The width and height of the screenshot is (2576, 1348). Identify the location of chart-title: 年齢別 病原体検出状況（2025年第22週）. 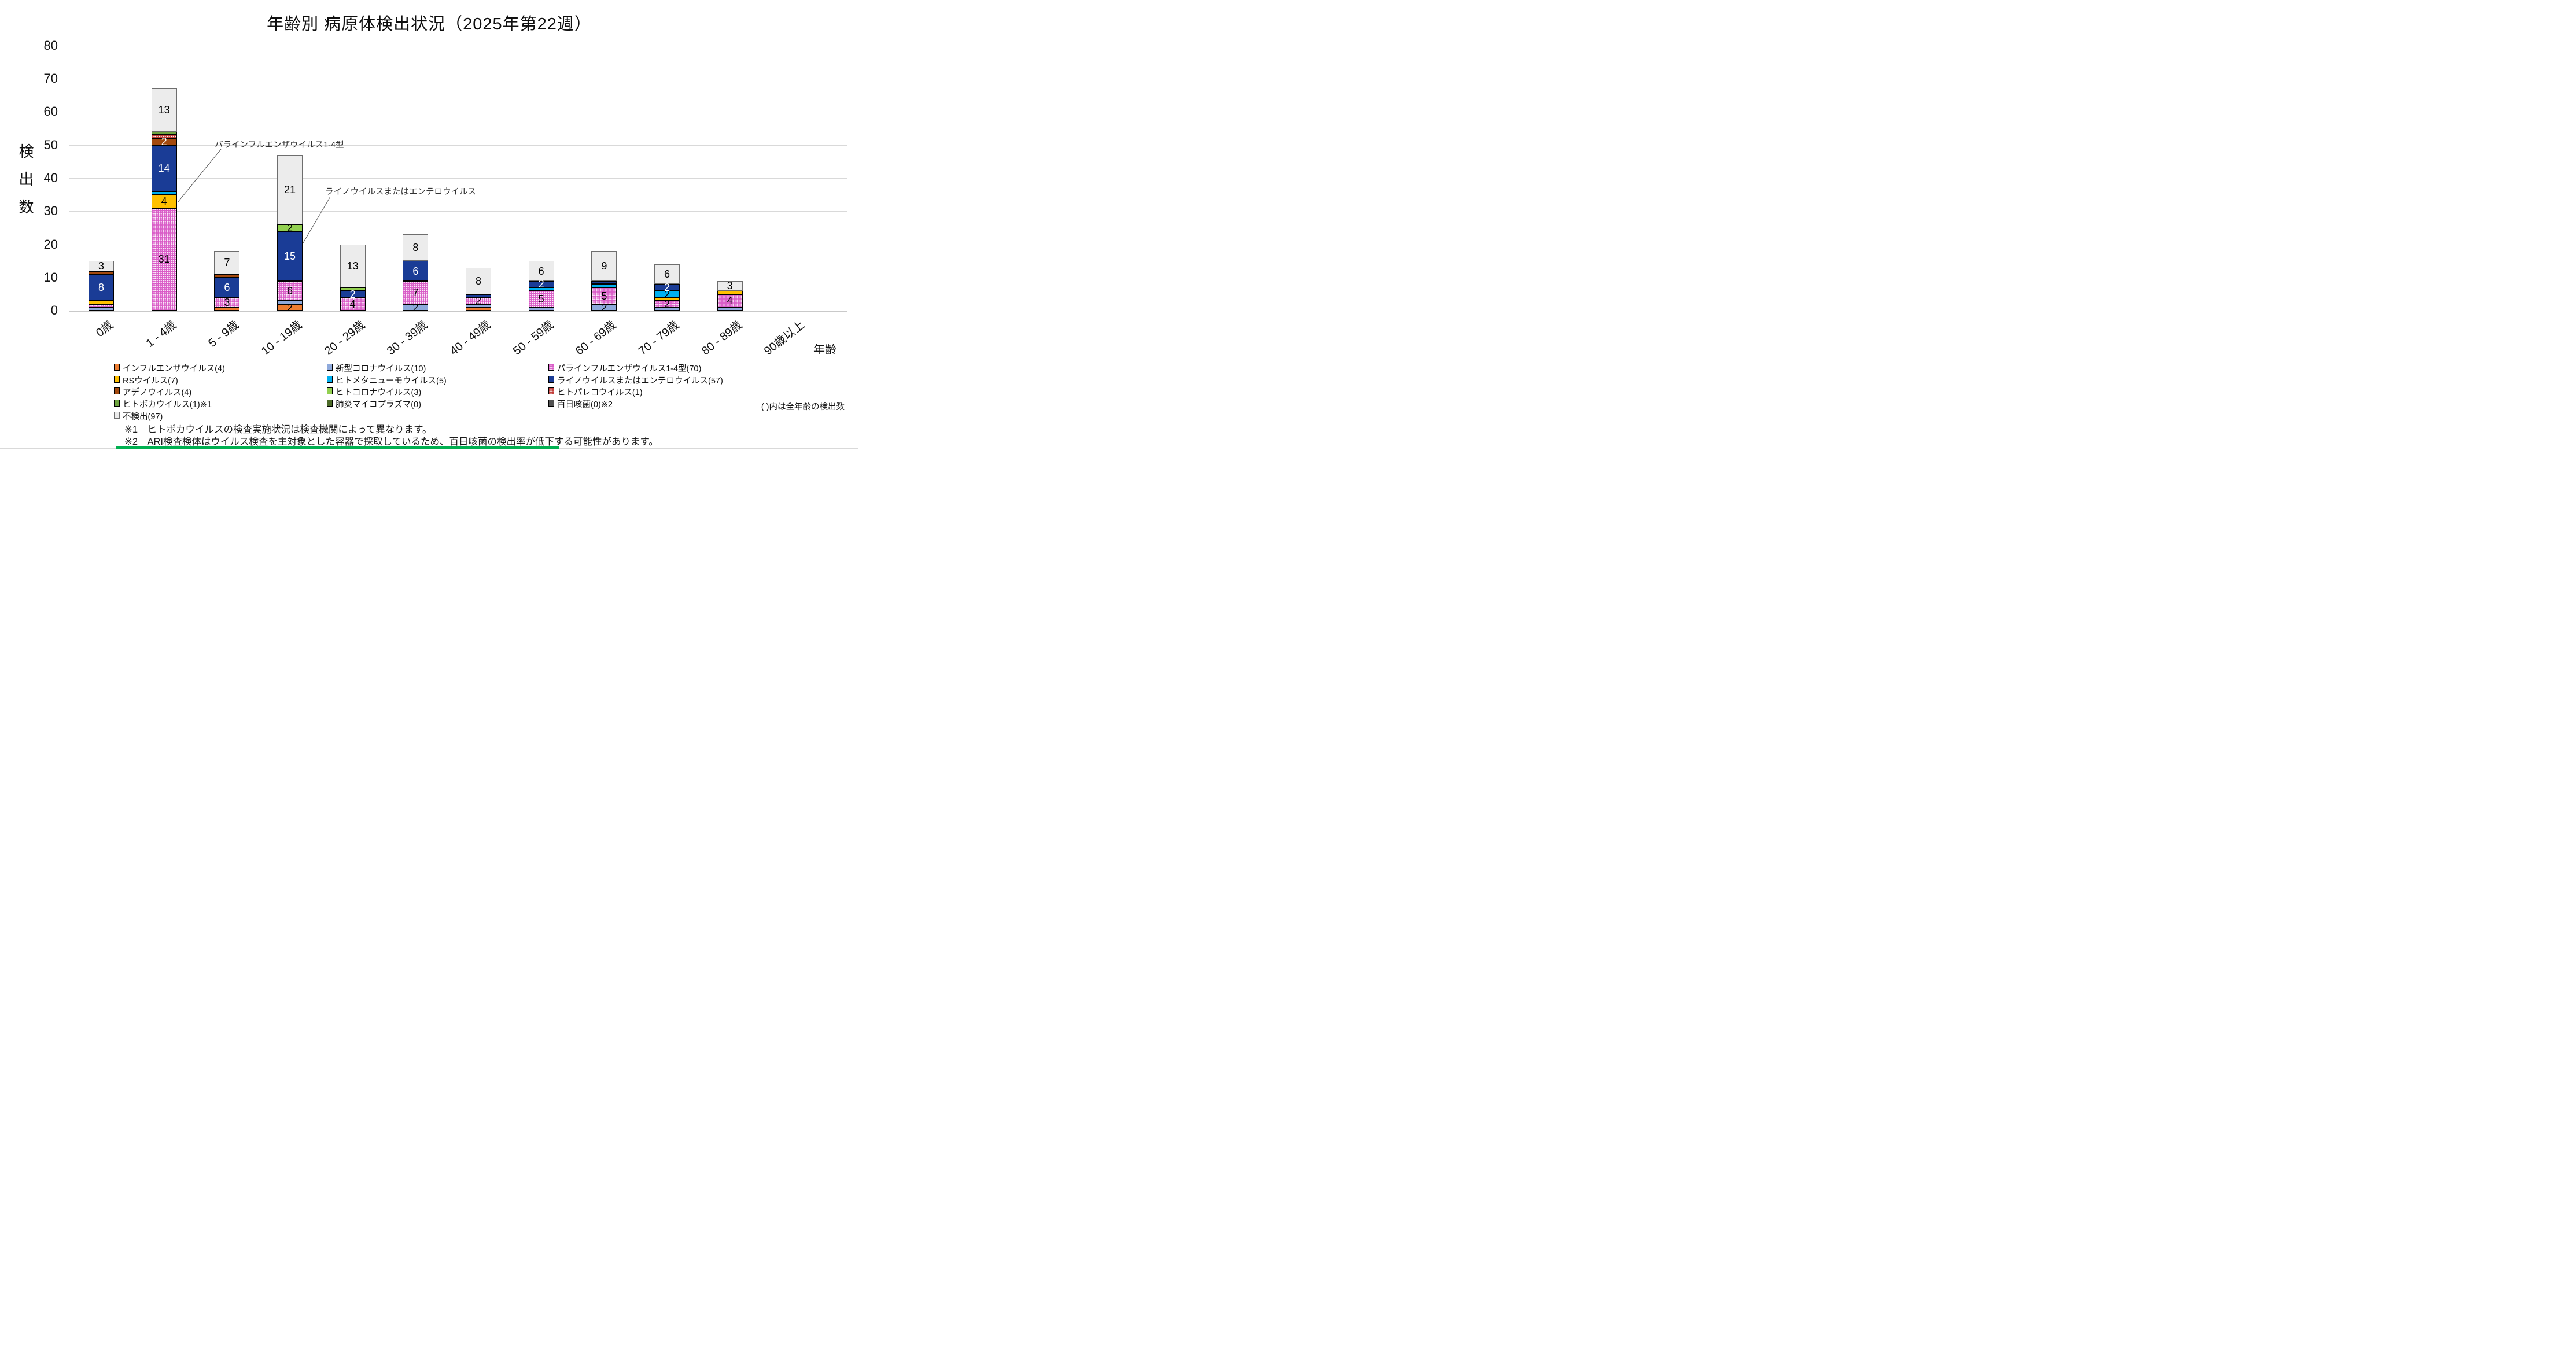
(429, 24).